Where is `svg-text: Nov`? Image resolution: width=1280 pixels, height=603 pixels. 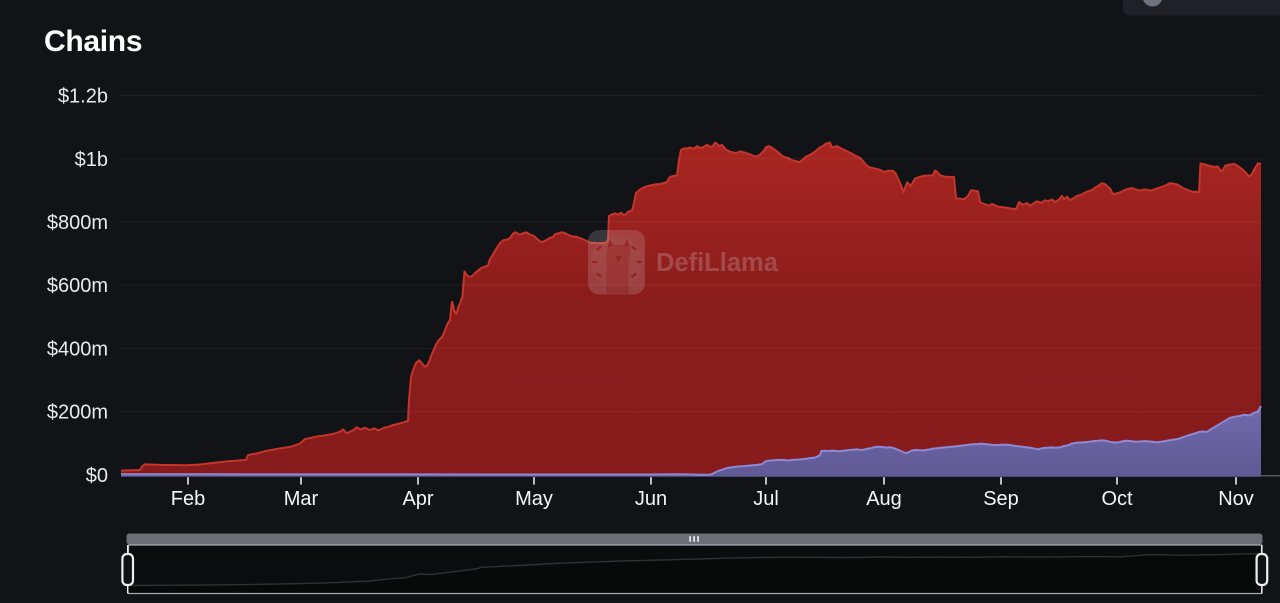
svg-text: Nov is located at coordinates (1236, 499).